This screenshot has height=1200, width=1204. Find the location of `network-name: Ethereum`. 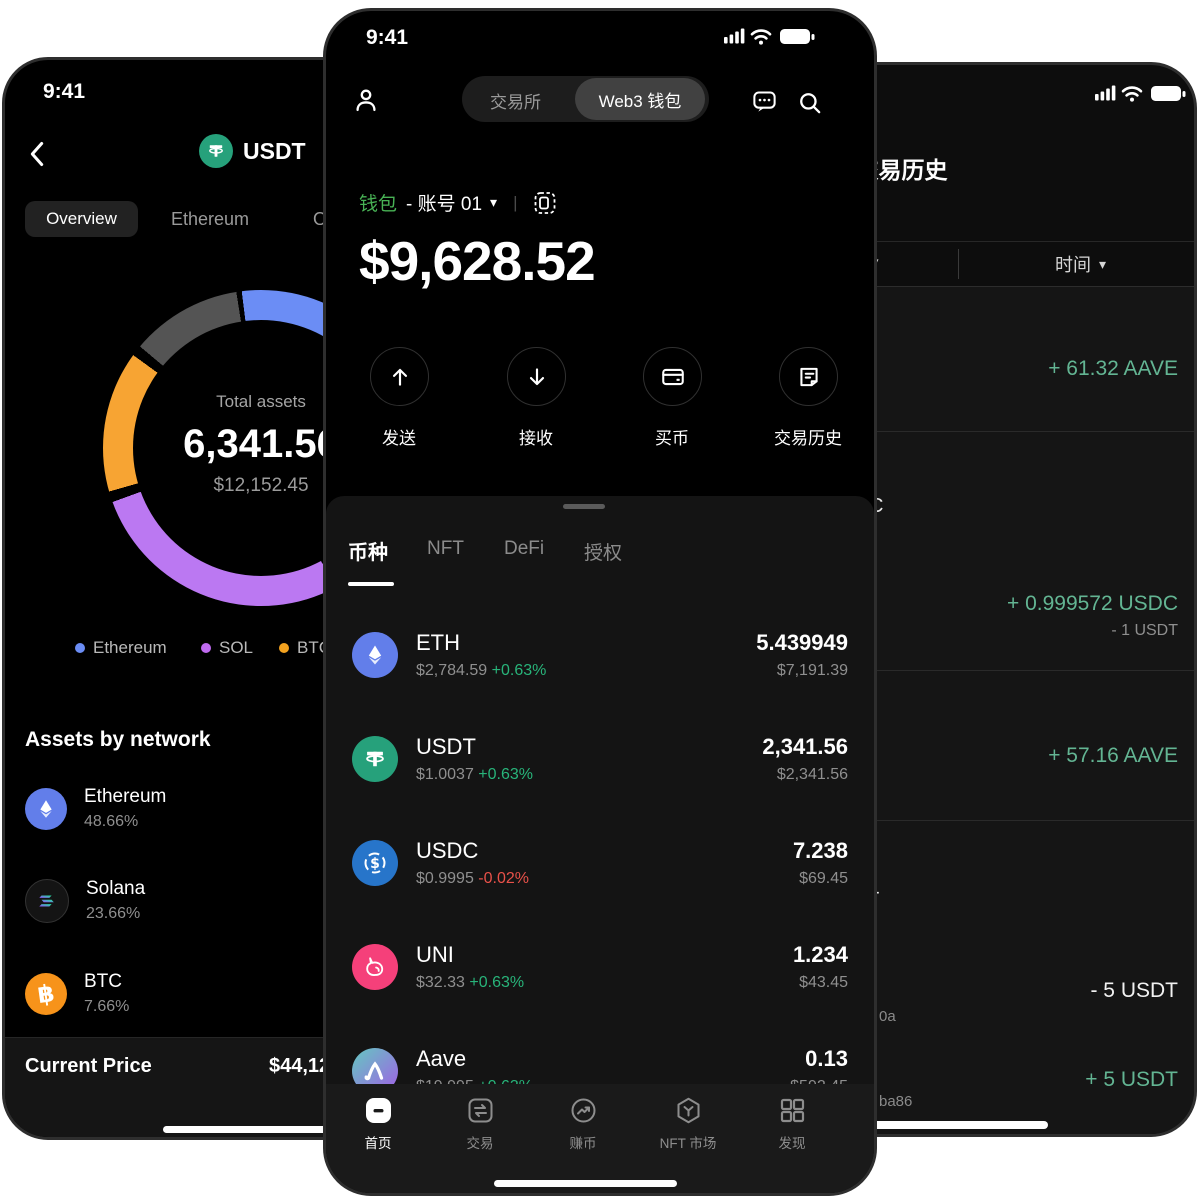

network-name: Ethereum is located at coordinates (125, 796).